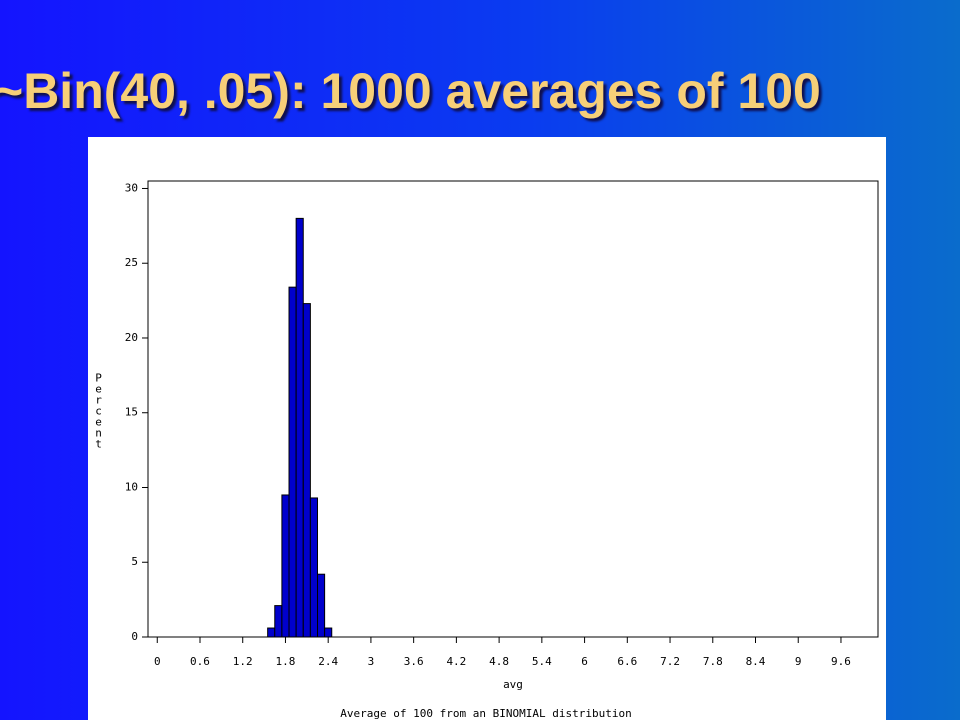  I want to click on x-tick-label: 4.8, so click(499, 661).